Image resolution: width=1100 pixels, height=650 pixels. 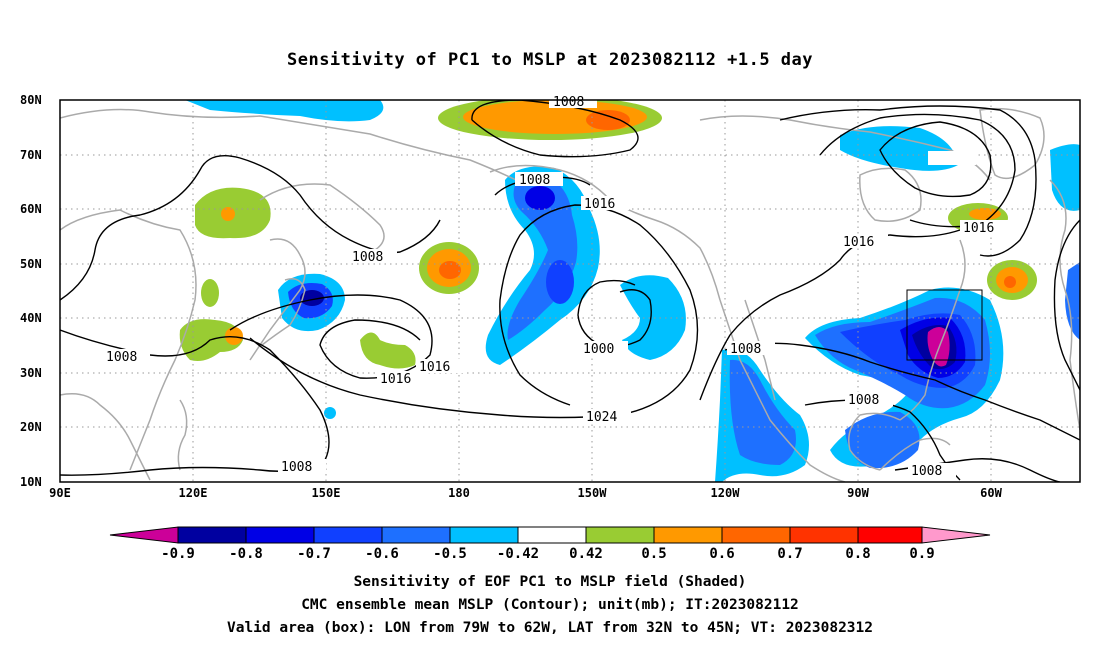 I want to click on coast-japan, so click(x=283, y=312).